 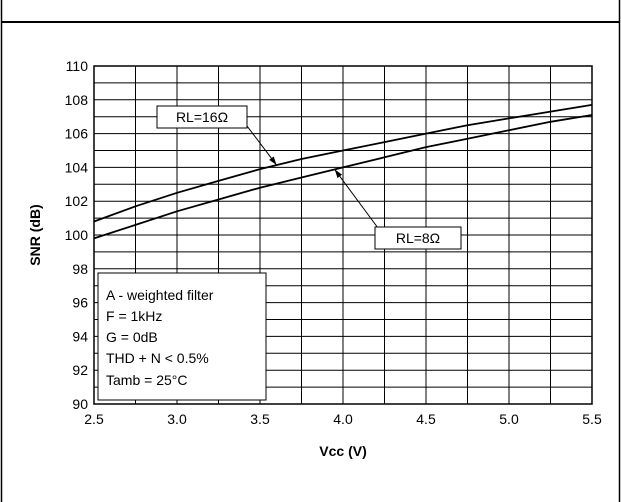 I want to click on y-tick-labels: 90 92 94 96 98 100 102 104 106 108 110, so click(x=77, y=235).